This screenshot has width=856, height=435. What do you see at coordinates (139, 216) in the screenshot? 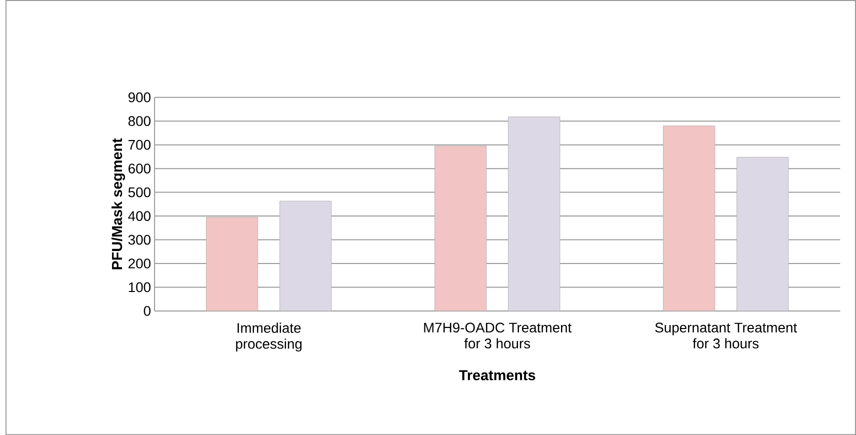
I see `y-tick-label: 400` at bounding box center [139, 216].